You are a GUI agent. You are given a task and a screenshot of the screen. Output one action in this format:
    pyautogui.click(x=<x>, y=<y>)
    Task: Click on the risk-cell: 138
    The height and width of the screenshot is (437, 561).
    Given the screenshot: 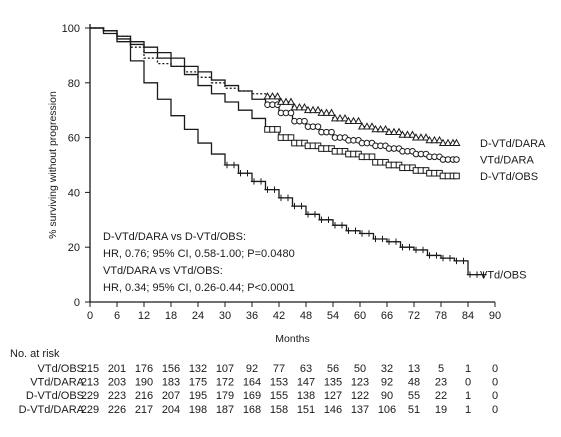 What is the action you would take?
    pyautogui.click(x=306, y=396)
    